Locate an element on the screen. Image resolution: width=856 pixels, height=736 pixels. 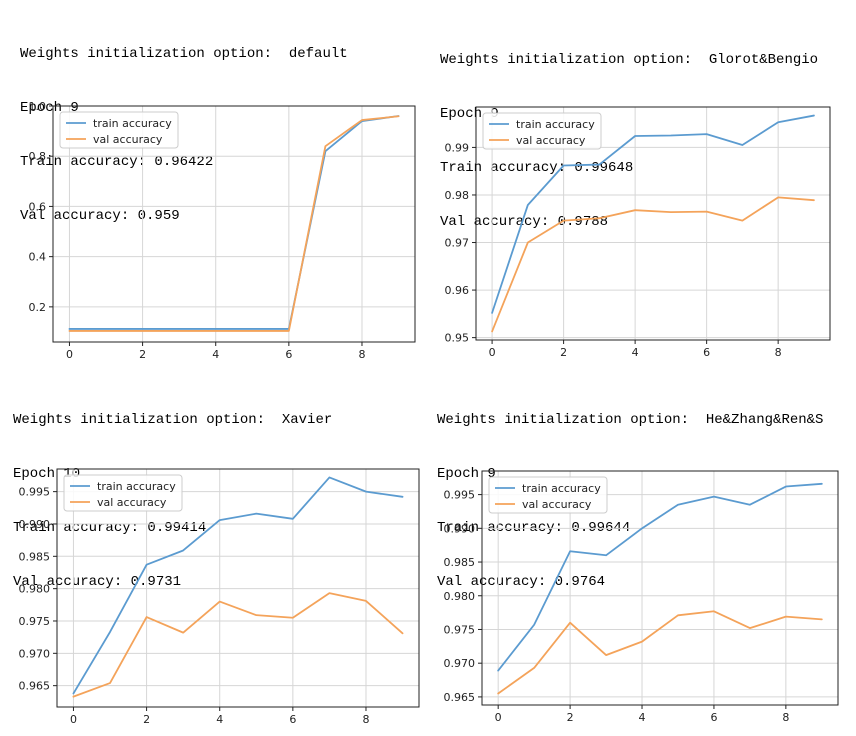
init-option-line: Weights initialization option: default is located at coordinates (184, 54).